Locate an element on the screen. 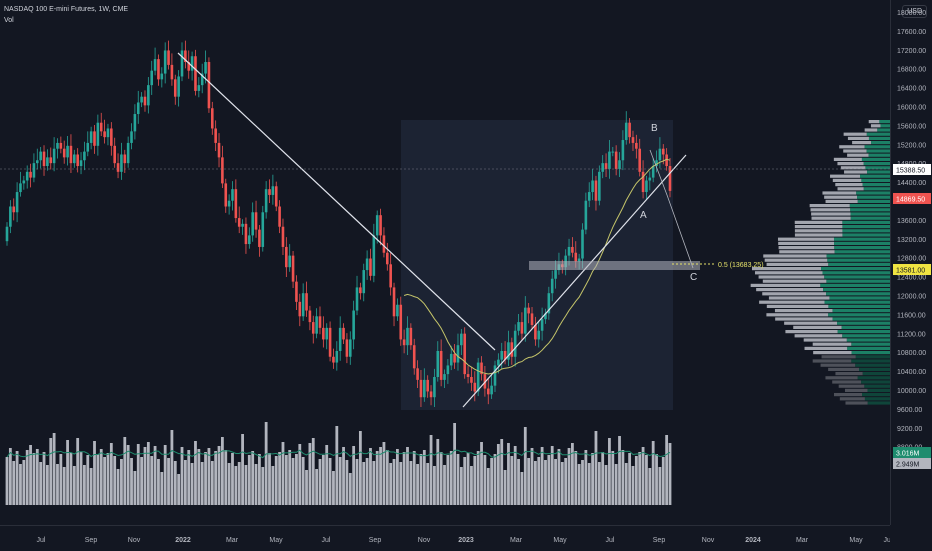 Image resolution: width=932 pixels, height=551 pixels. currency-button: USD is located at coordinates (914, 11).